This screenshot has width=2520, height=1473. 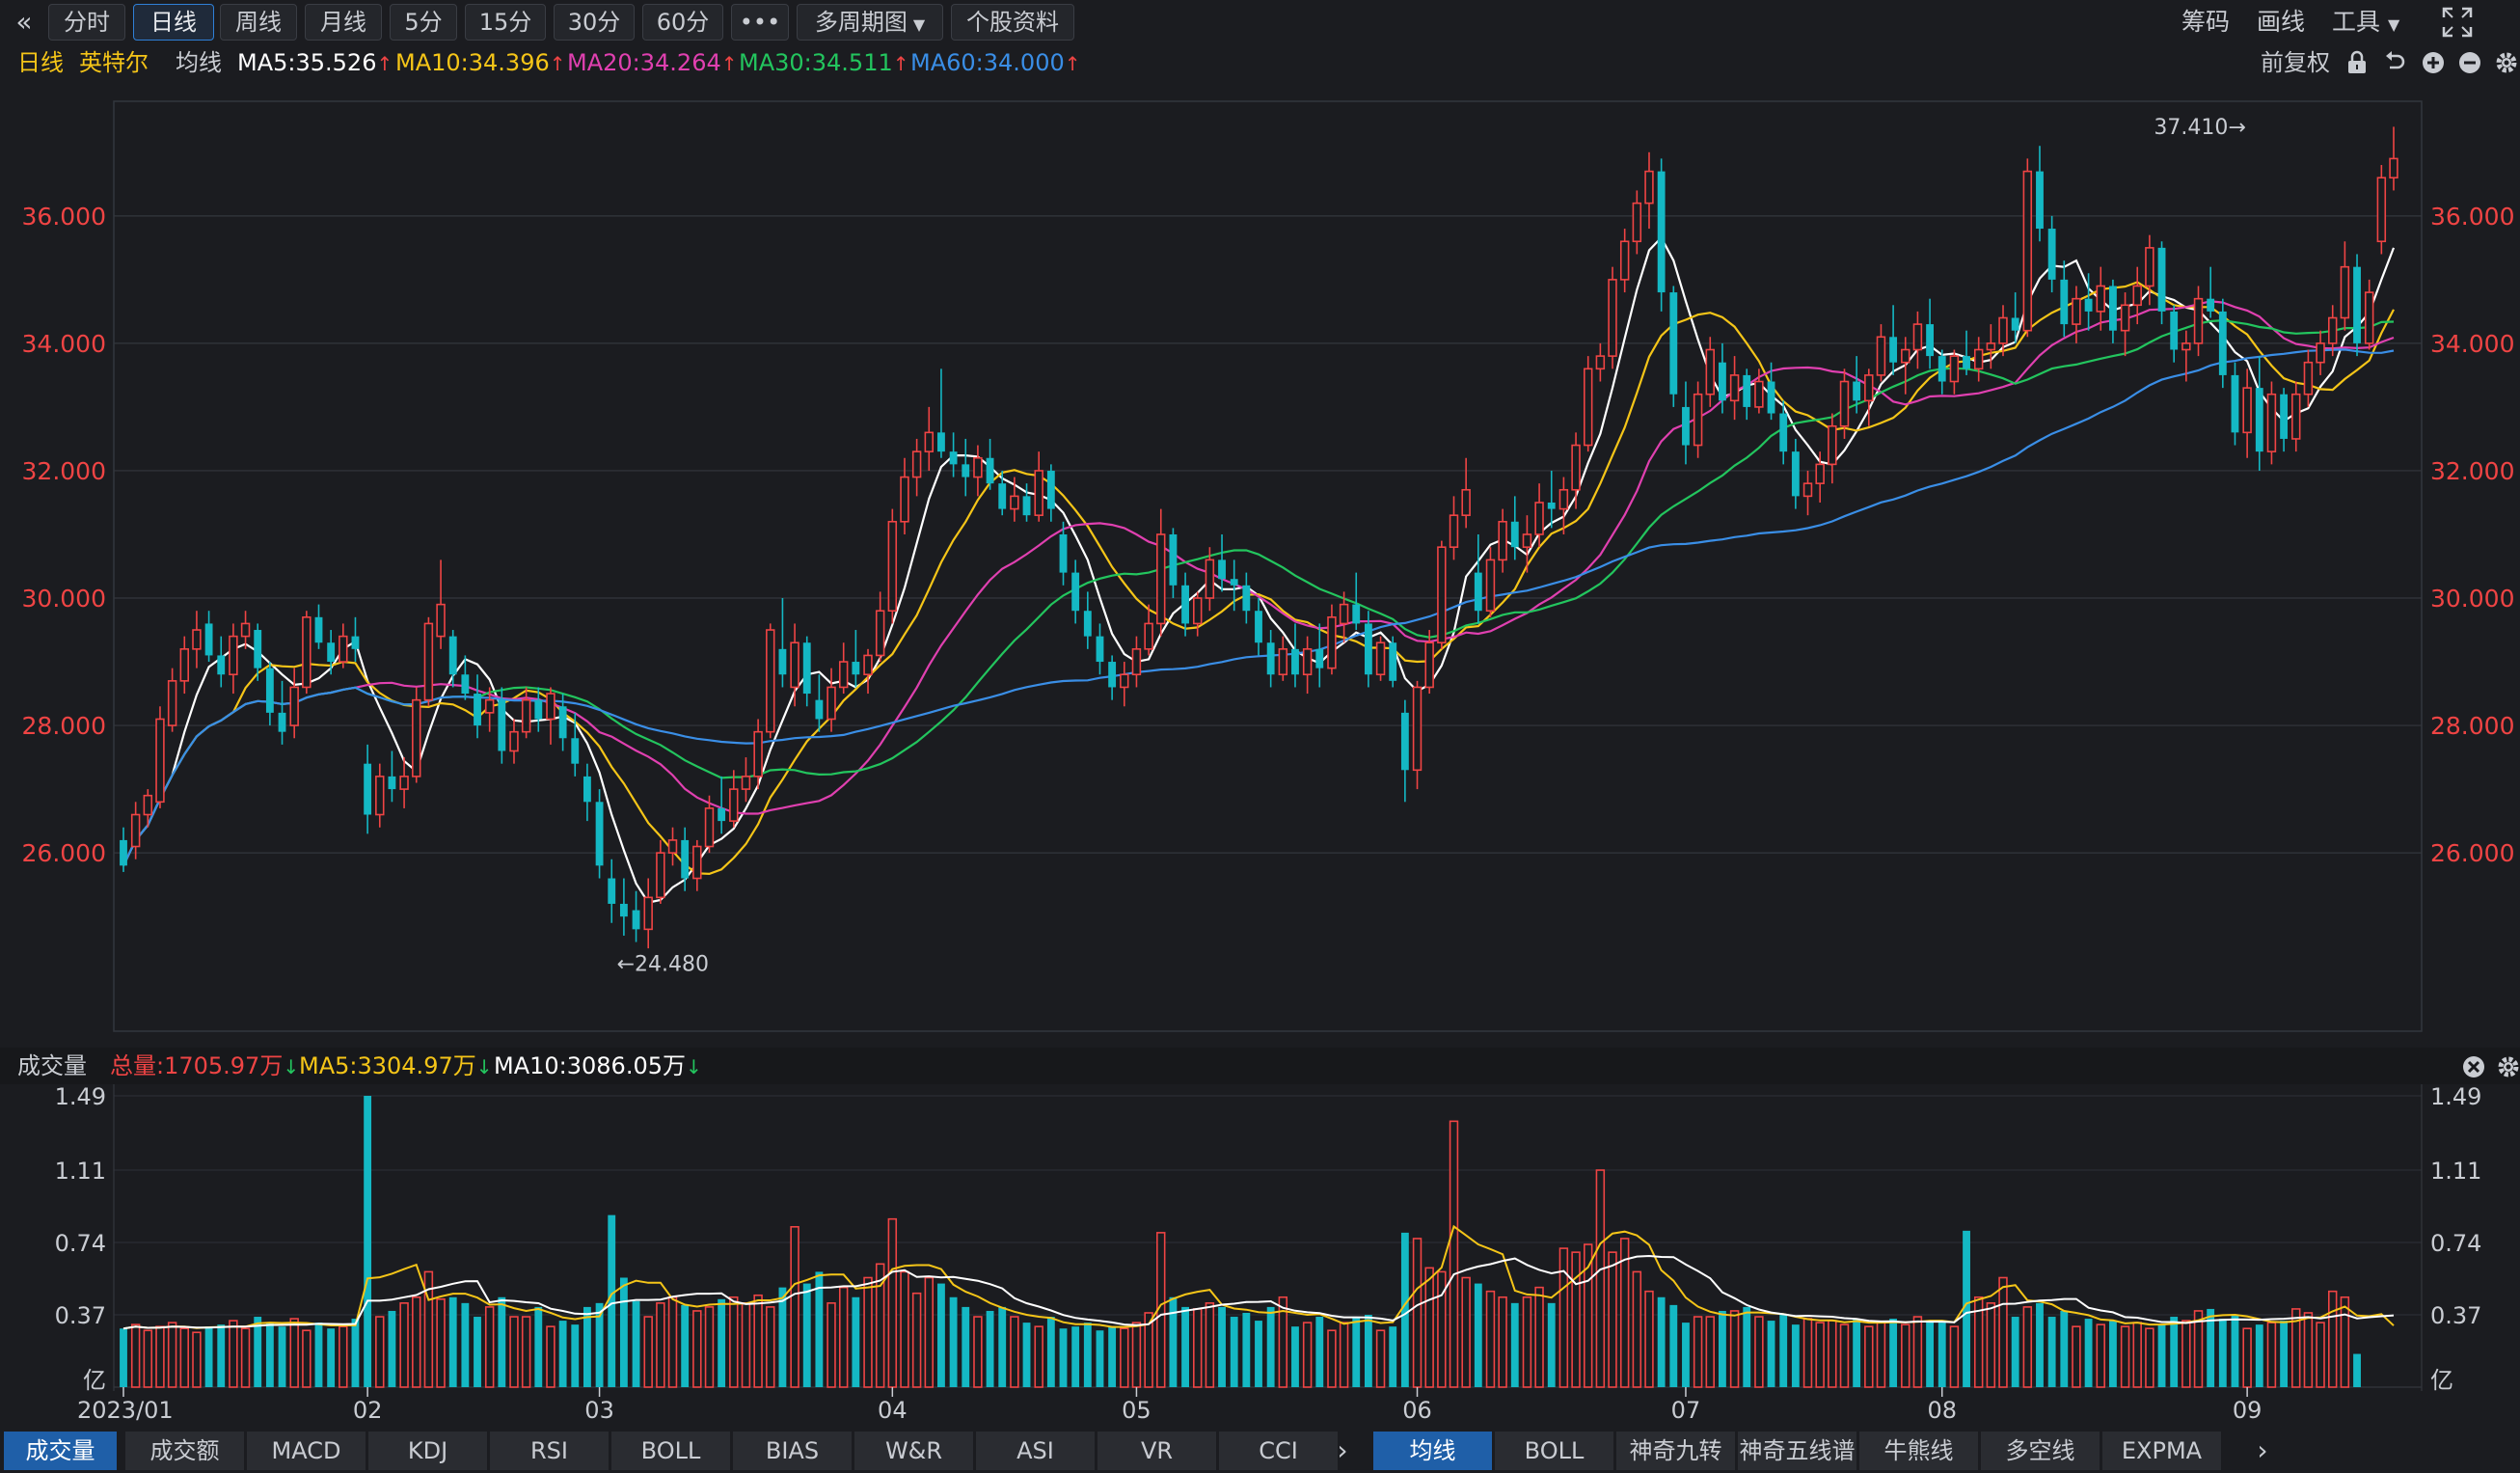 I want to click on adjust-mode-button: 前复权, so click(x=2295, y=62).